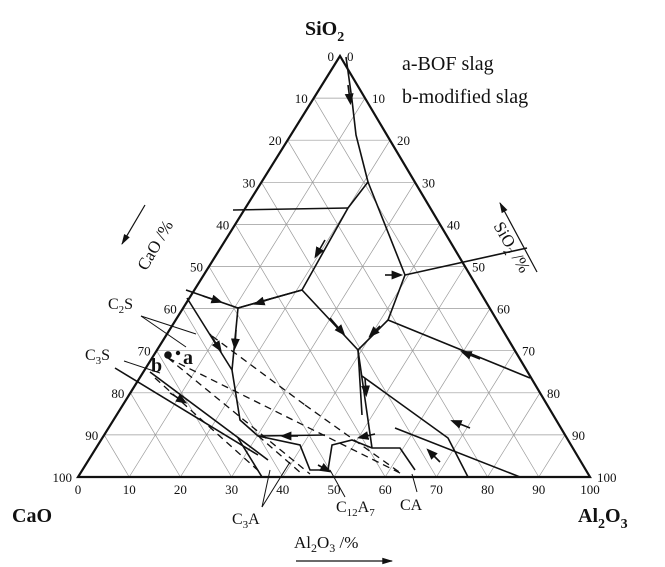 Image resolution: width=665 pixels, height=567 pixels. I want to click on tick-bottom-0: 0, so click(78, 489).